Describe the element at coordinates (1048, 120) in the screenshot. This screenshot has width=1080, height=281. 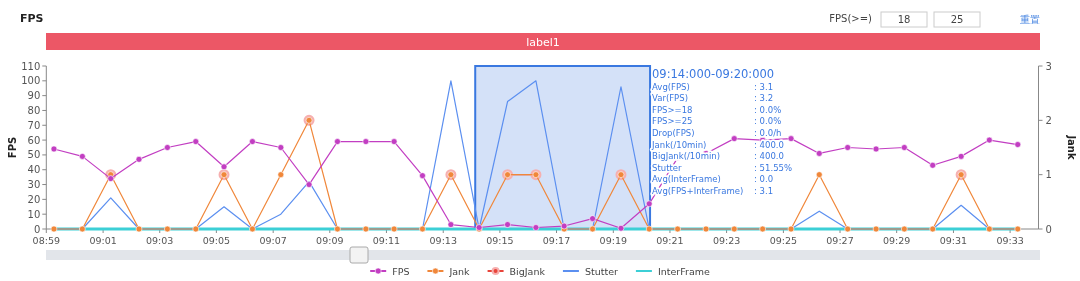
I see `y2-tick-label: 2` at that location.